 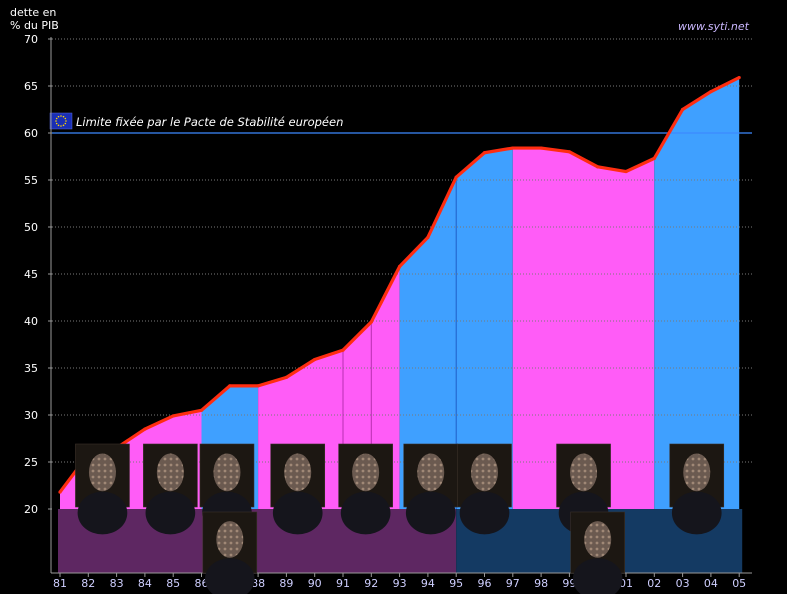 I want to click on x-tick-label-91: 91, so click(x=343, y=583).